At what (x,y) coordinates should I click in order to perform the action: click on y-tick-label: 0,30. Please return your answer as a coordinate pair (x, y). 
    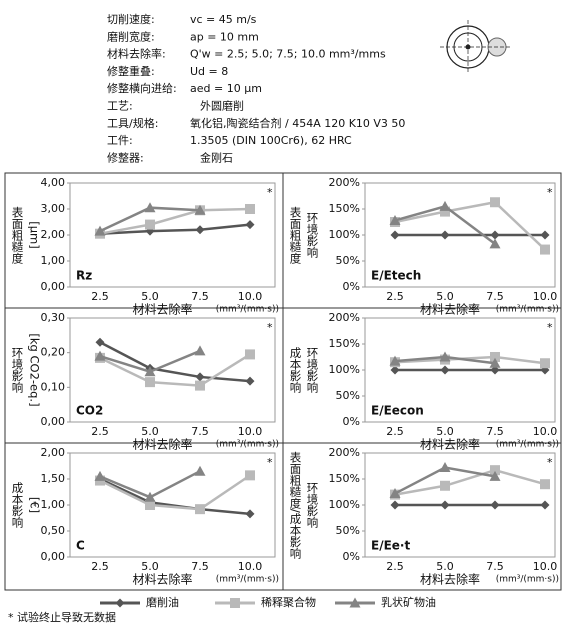
    Looking at the image, I should click on (53, 317).